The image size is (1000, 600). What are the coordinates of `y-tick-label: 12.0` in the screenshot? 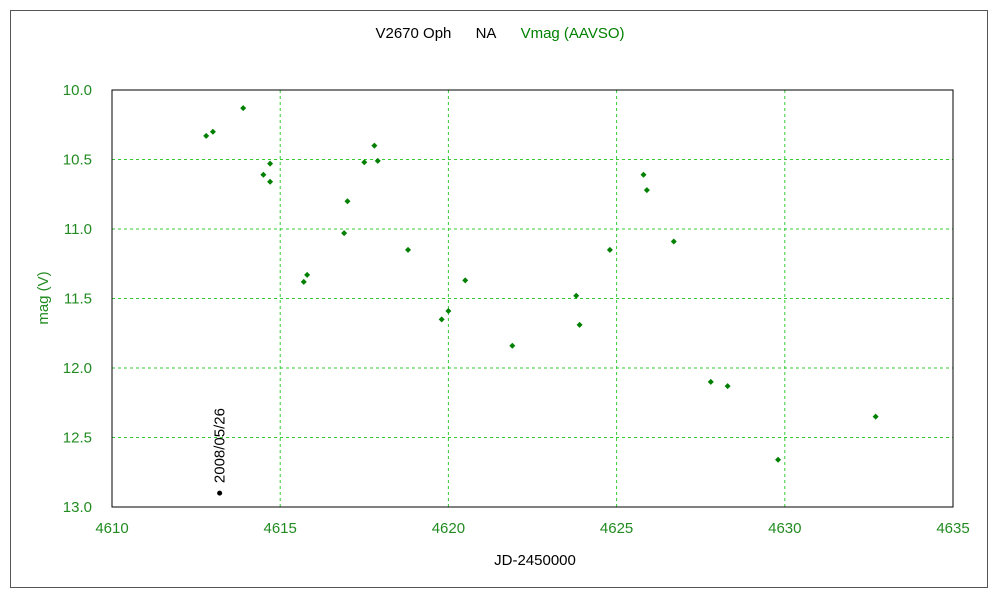 It's located at (77, 368).